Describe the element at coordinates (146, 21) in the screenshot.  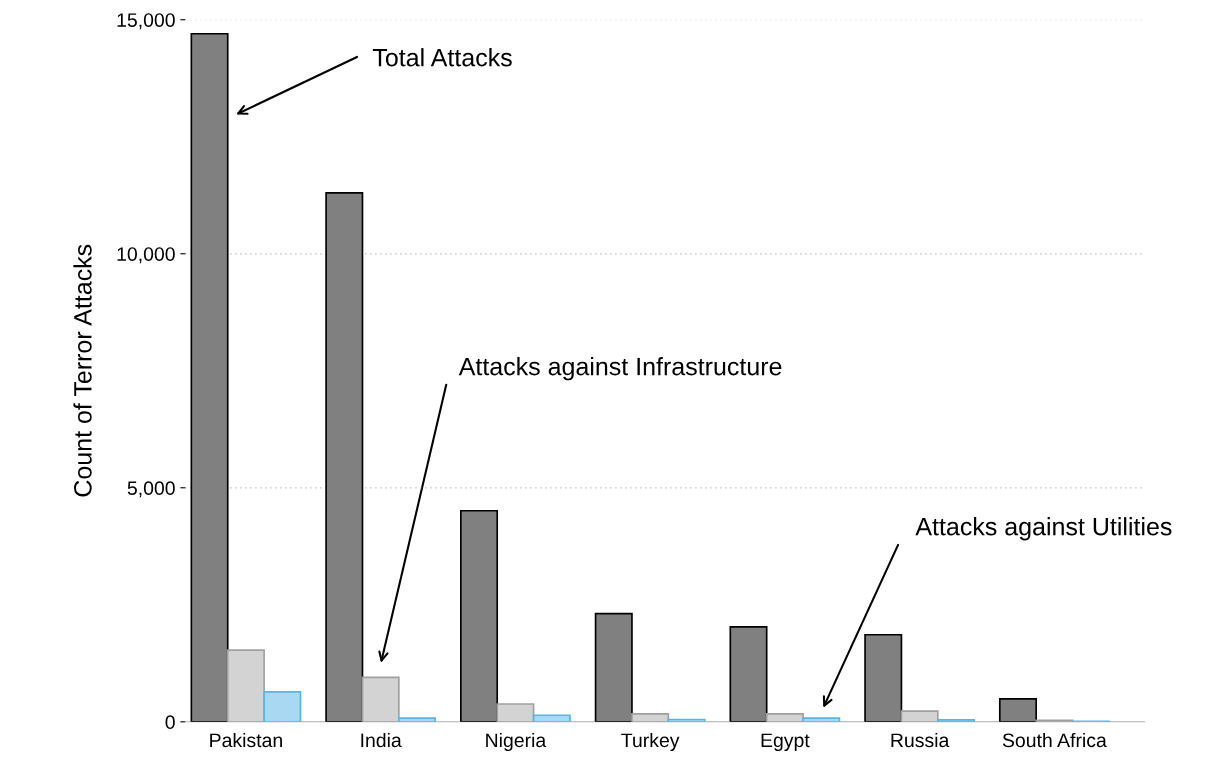
I see `y-tick-label: 15,000` at that location.